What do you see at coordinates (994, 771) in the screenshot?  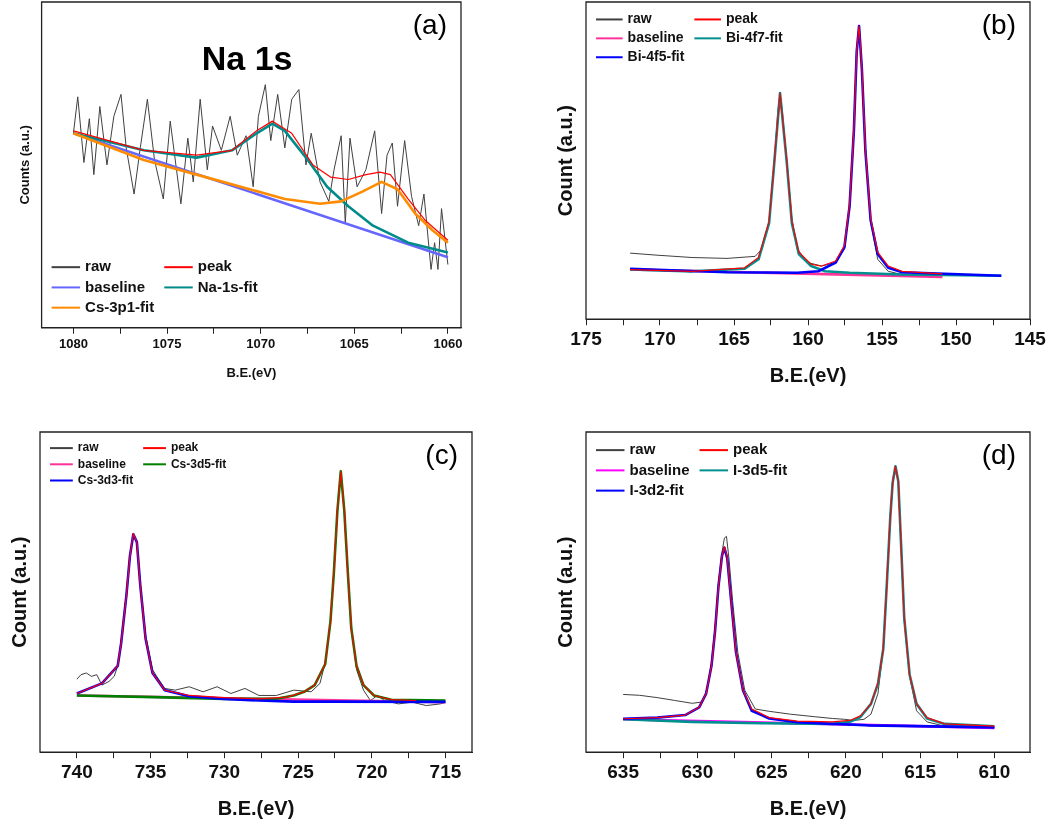 I see `x-tick-label: 610` at bounding box center [994, 771].